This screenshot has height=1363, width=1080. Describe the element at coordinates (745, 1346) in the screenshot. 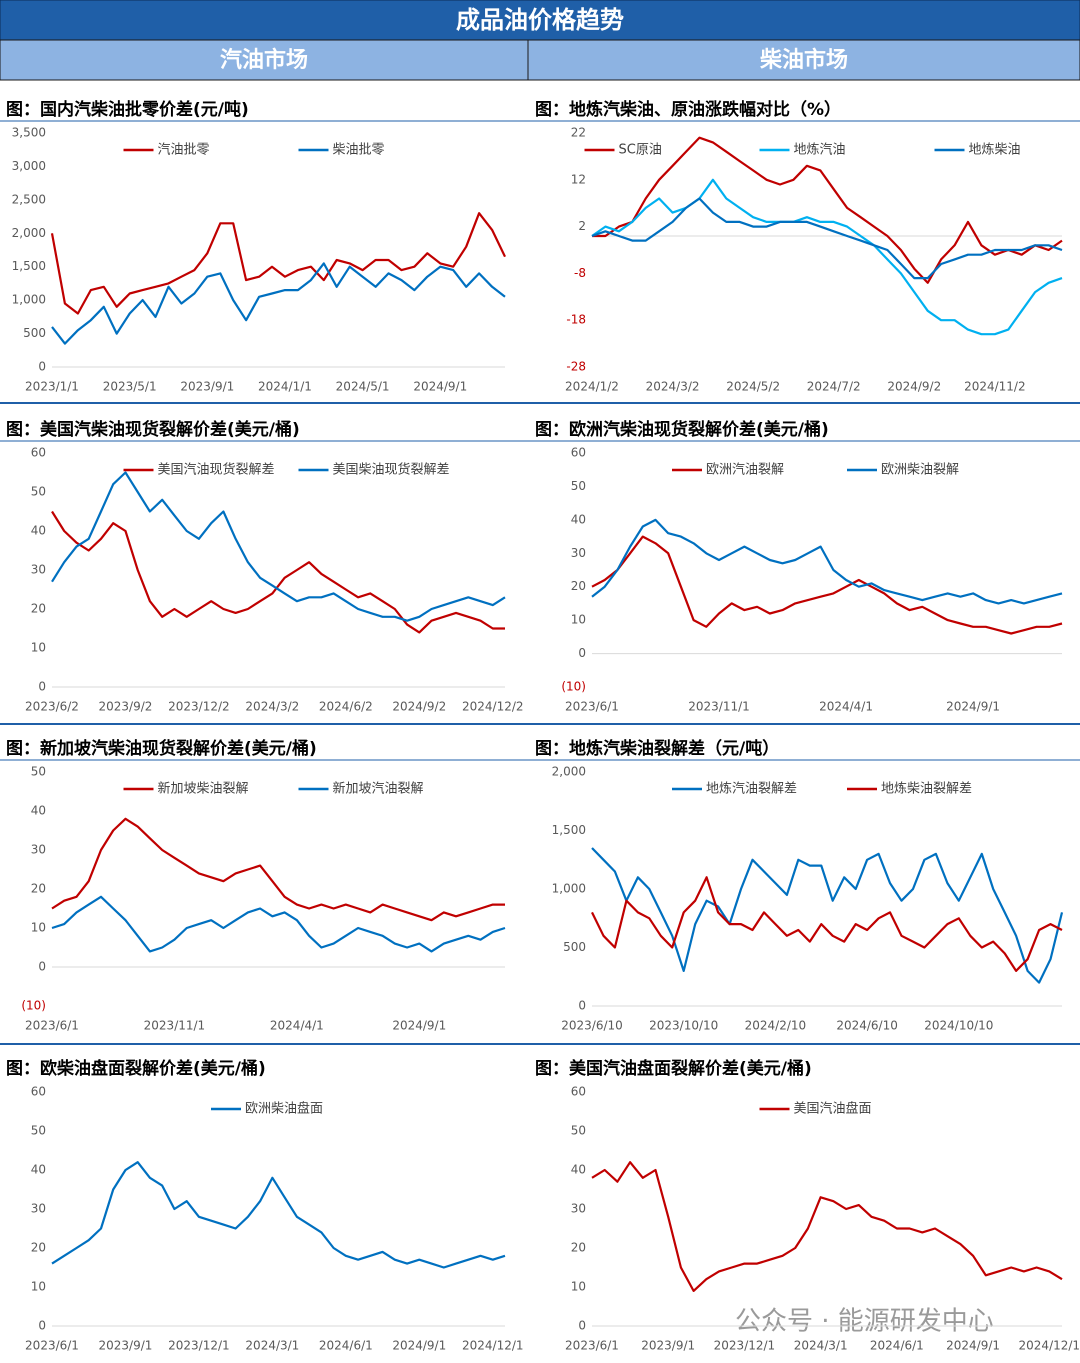

I see `x-tick-label: 2023/12/1` at that location.